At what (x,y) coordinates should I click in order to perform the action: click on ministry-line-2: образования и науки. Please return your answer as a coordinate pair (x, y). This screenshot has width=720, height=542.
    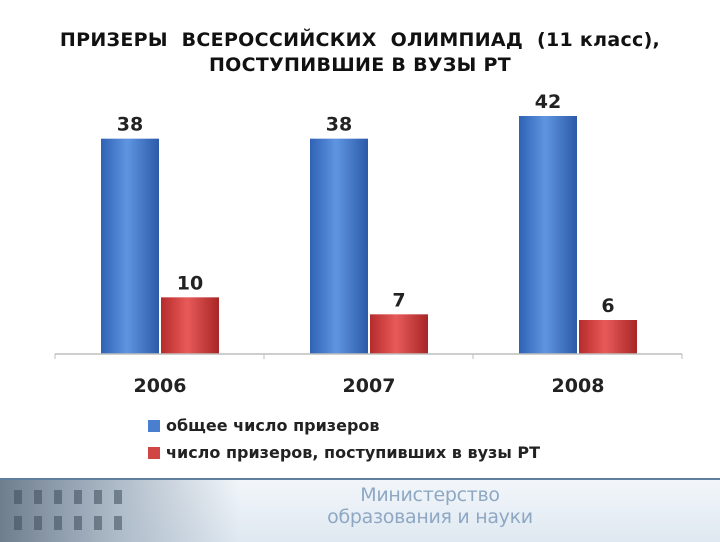
    Looking at the image, I should click on (430, 517).